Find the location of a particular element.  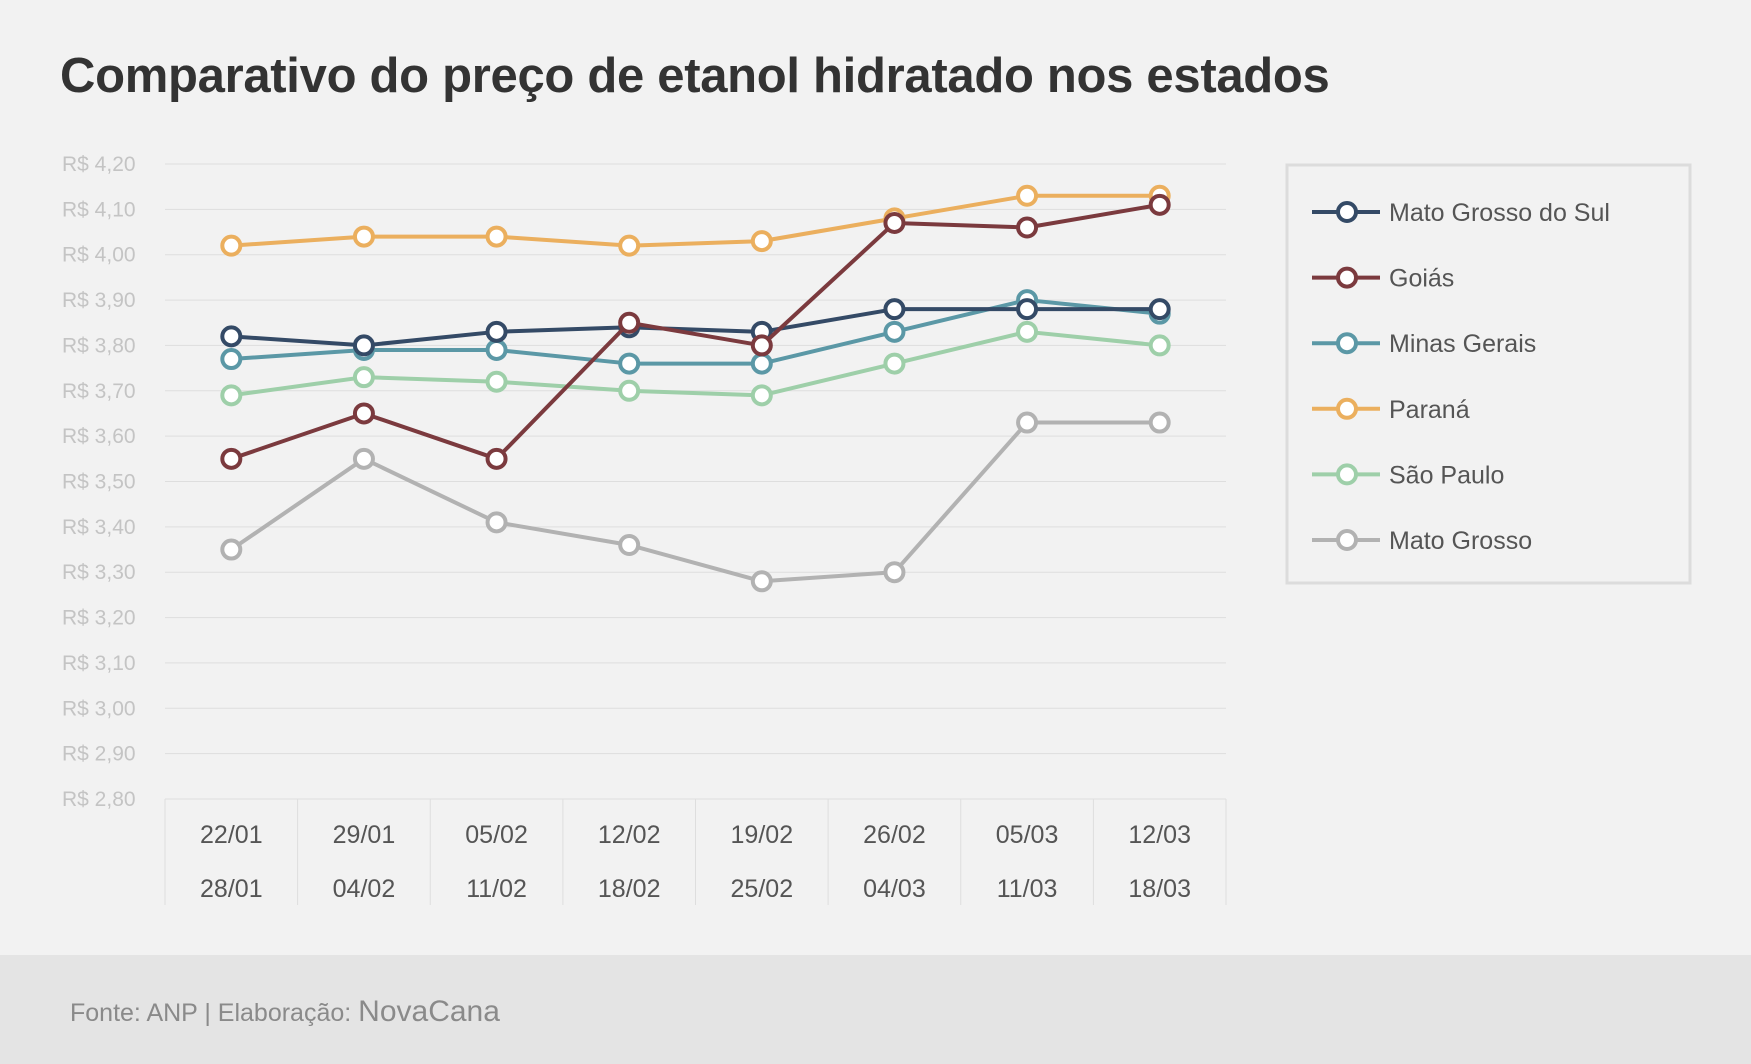

legend-label: São Paulo is located at coordinates (1446, 475).